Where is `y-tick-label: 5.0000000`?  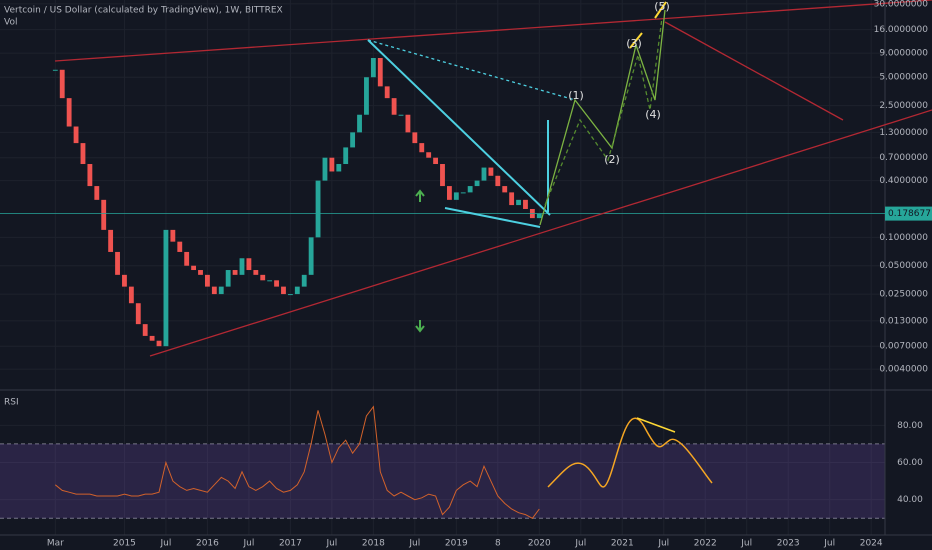 y-tick-label: 5.0000000 is located at coordinates (903, 78).